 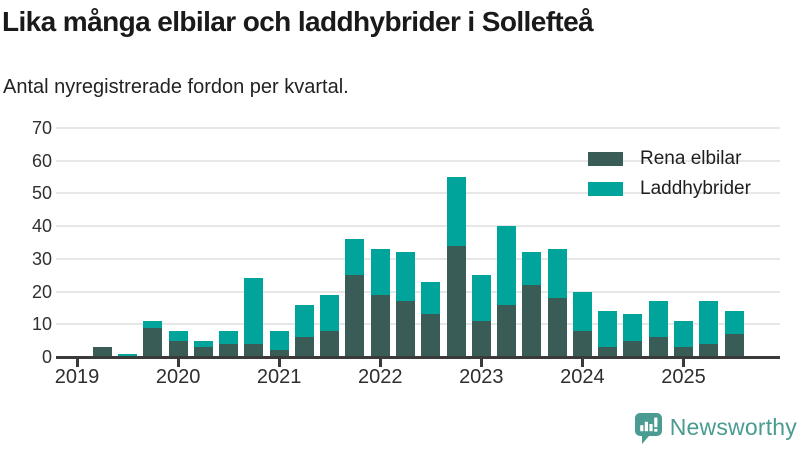 I want to click on bar-2022Q2-rena-elbilar, so click(x=405, y=329).